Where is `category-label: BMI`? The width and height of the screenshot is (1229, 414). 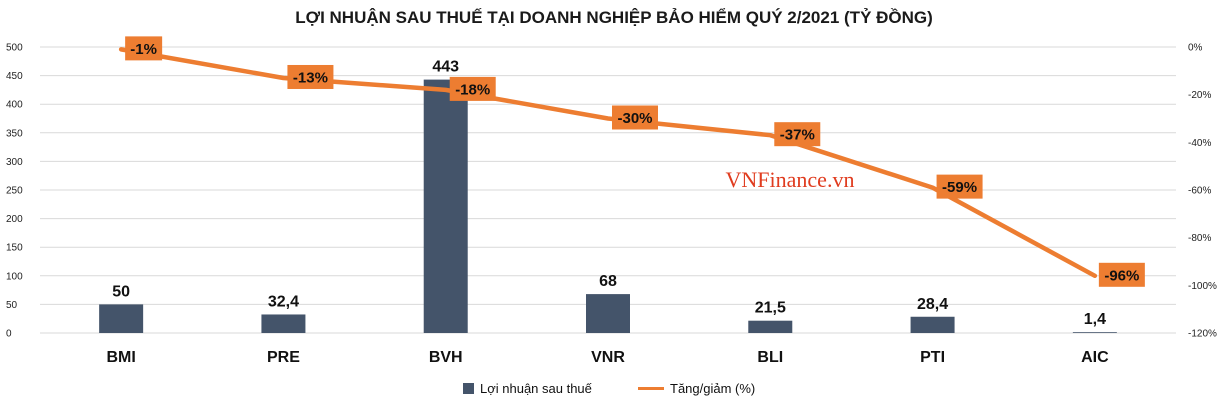
category-label: BMI is located at coordinates (120, 357).